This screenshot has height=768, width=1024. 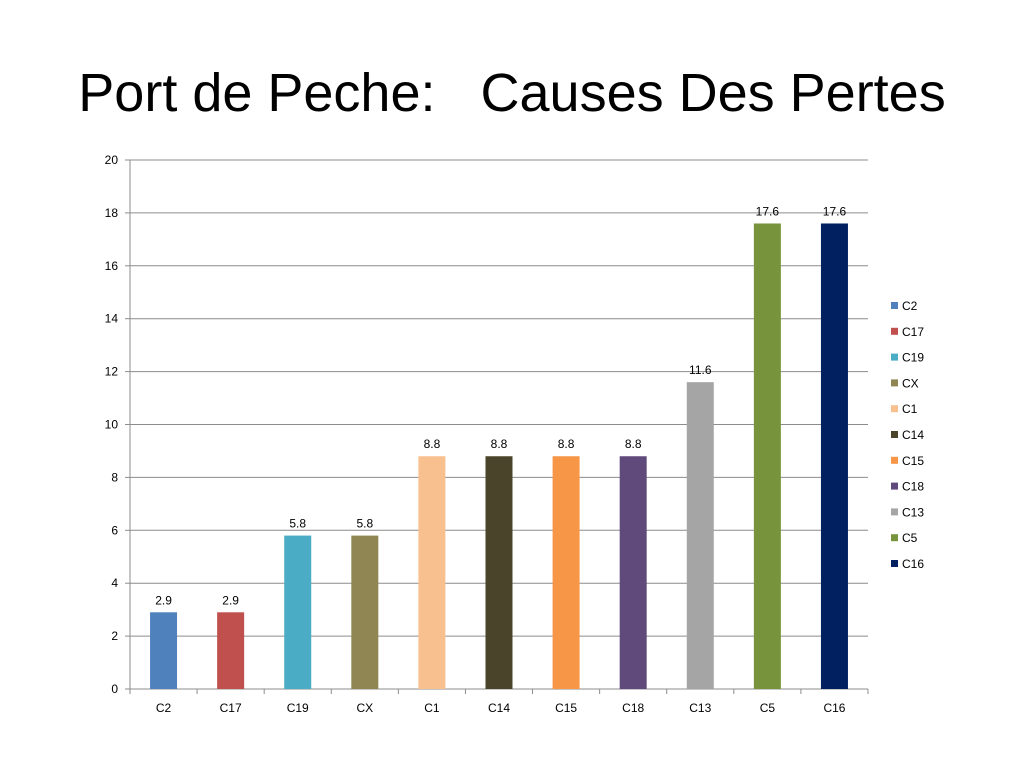 I want to click on x-tick-label: CX, so click(x=364, y=708).